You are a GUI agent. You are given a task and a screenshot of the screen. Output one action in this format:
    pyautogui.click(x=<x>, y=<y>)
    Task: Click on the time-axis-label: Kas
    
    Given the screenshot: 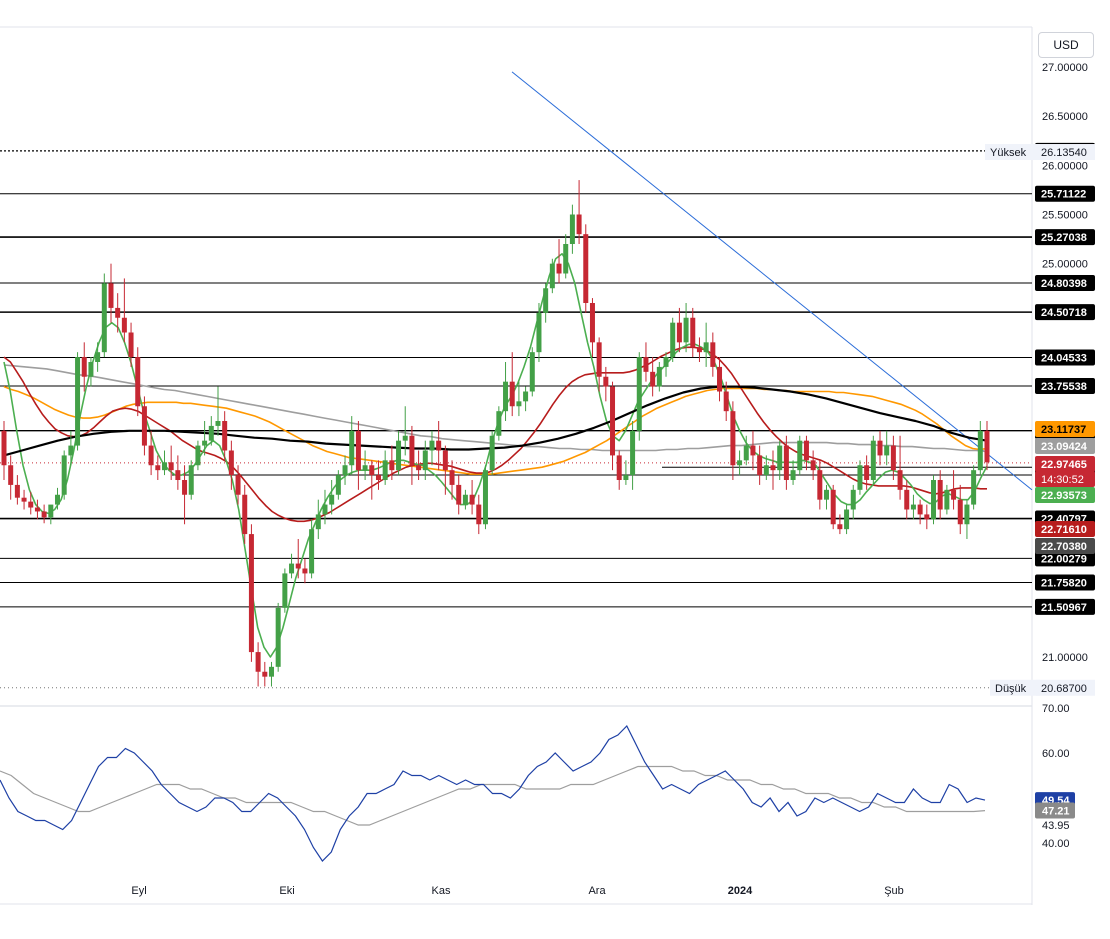 What is the action you would take?
    pyautogui.click(x=441, y=891)
    